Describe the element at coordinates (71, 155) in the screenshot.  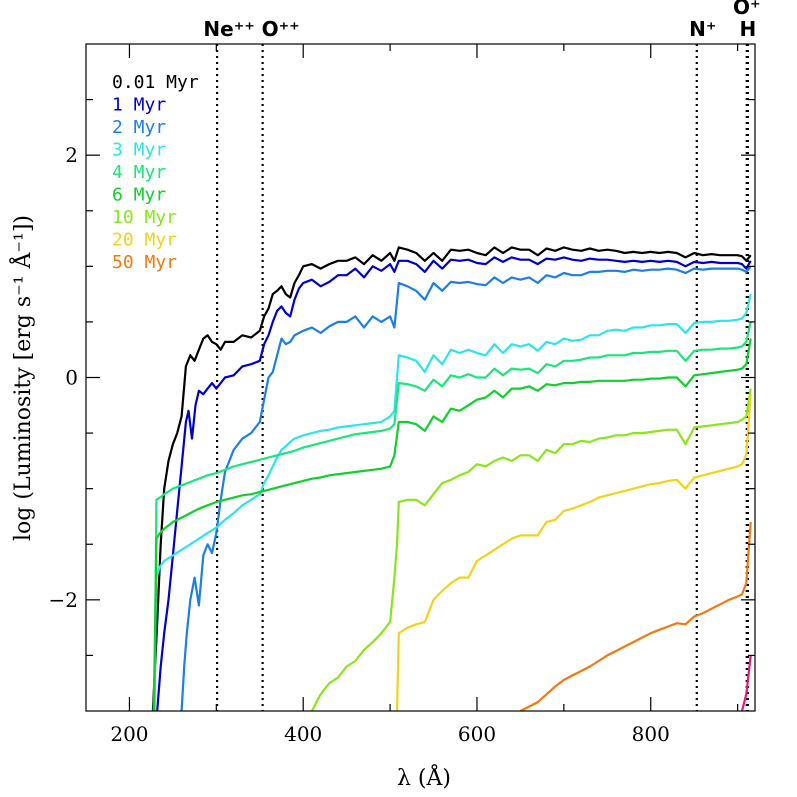
I see `y-tick-label: 2` at that location.